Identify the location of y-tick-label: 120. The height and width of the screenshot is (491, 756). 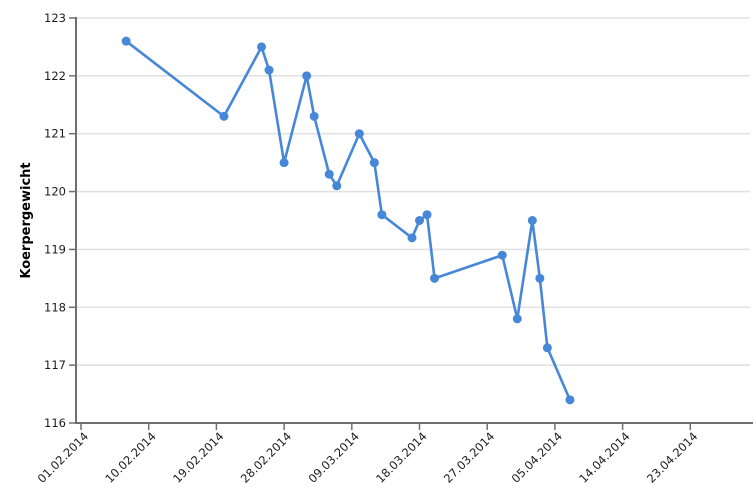
(55, 192).